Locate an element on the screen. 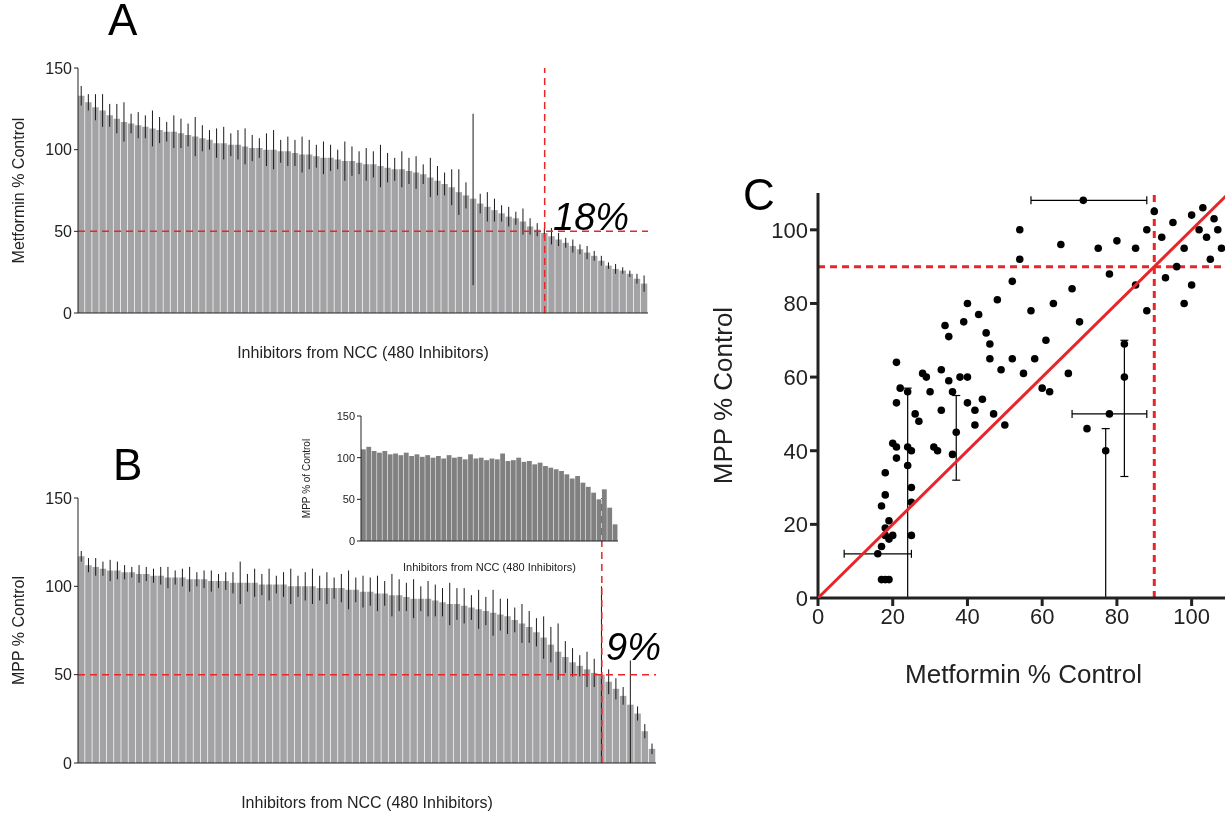 The width and height of the screenshot is (1225, 821). x-tick-label: 0 is located at coordinates (818, 616).